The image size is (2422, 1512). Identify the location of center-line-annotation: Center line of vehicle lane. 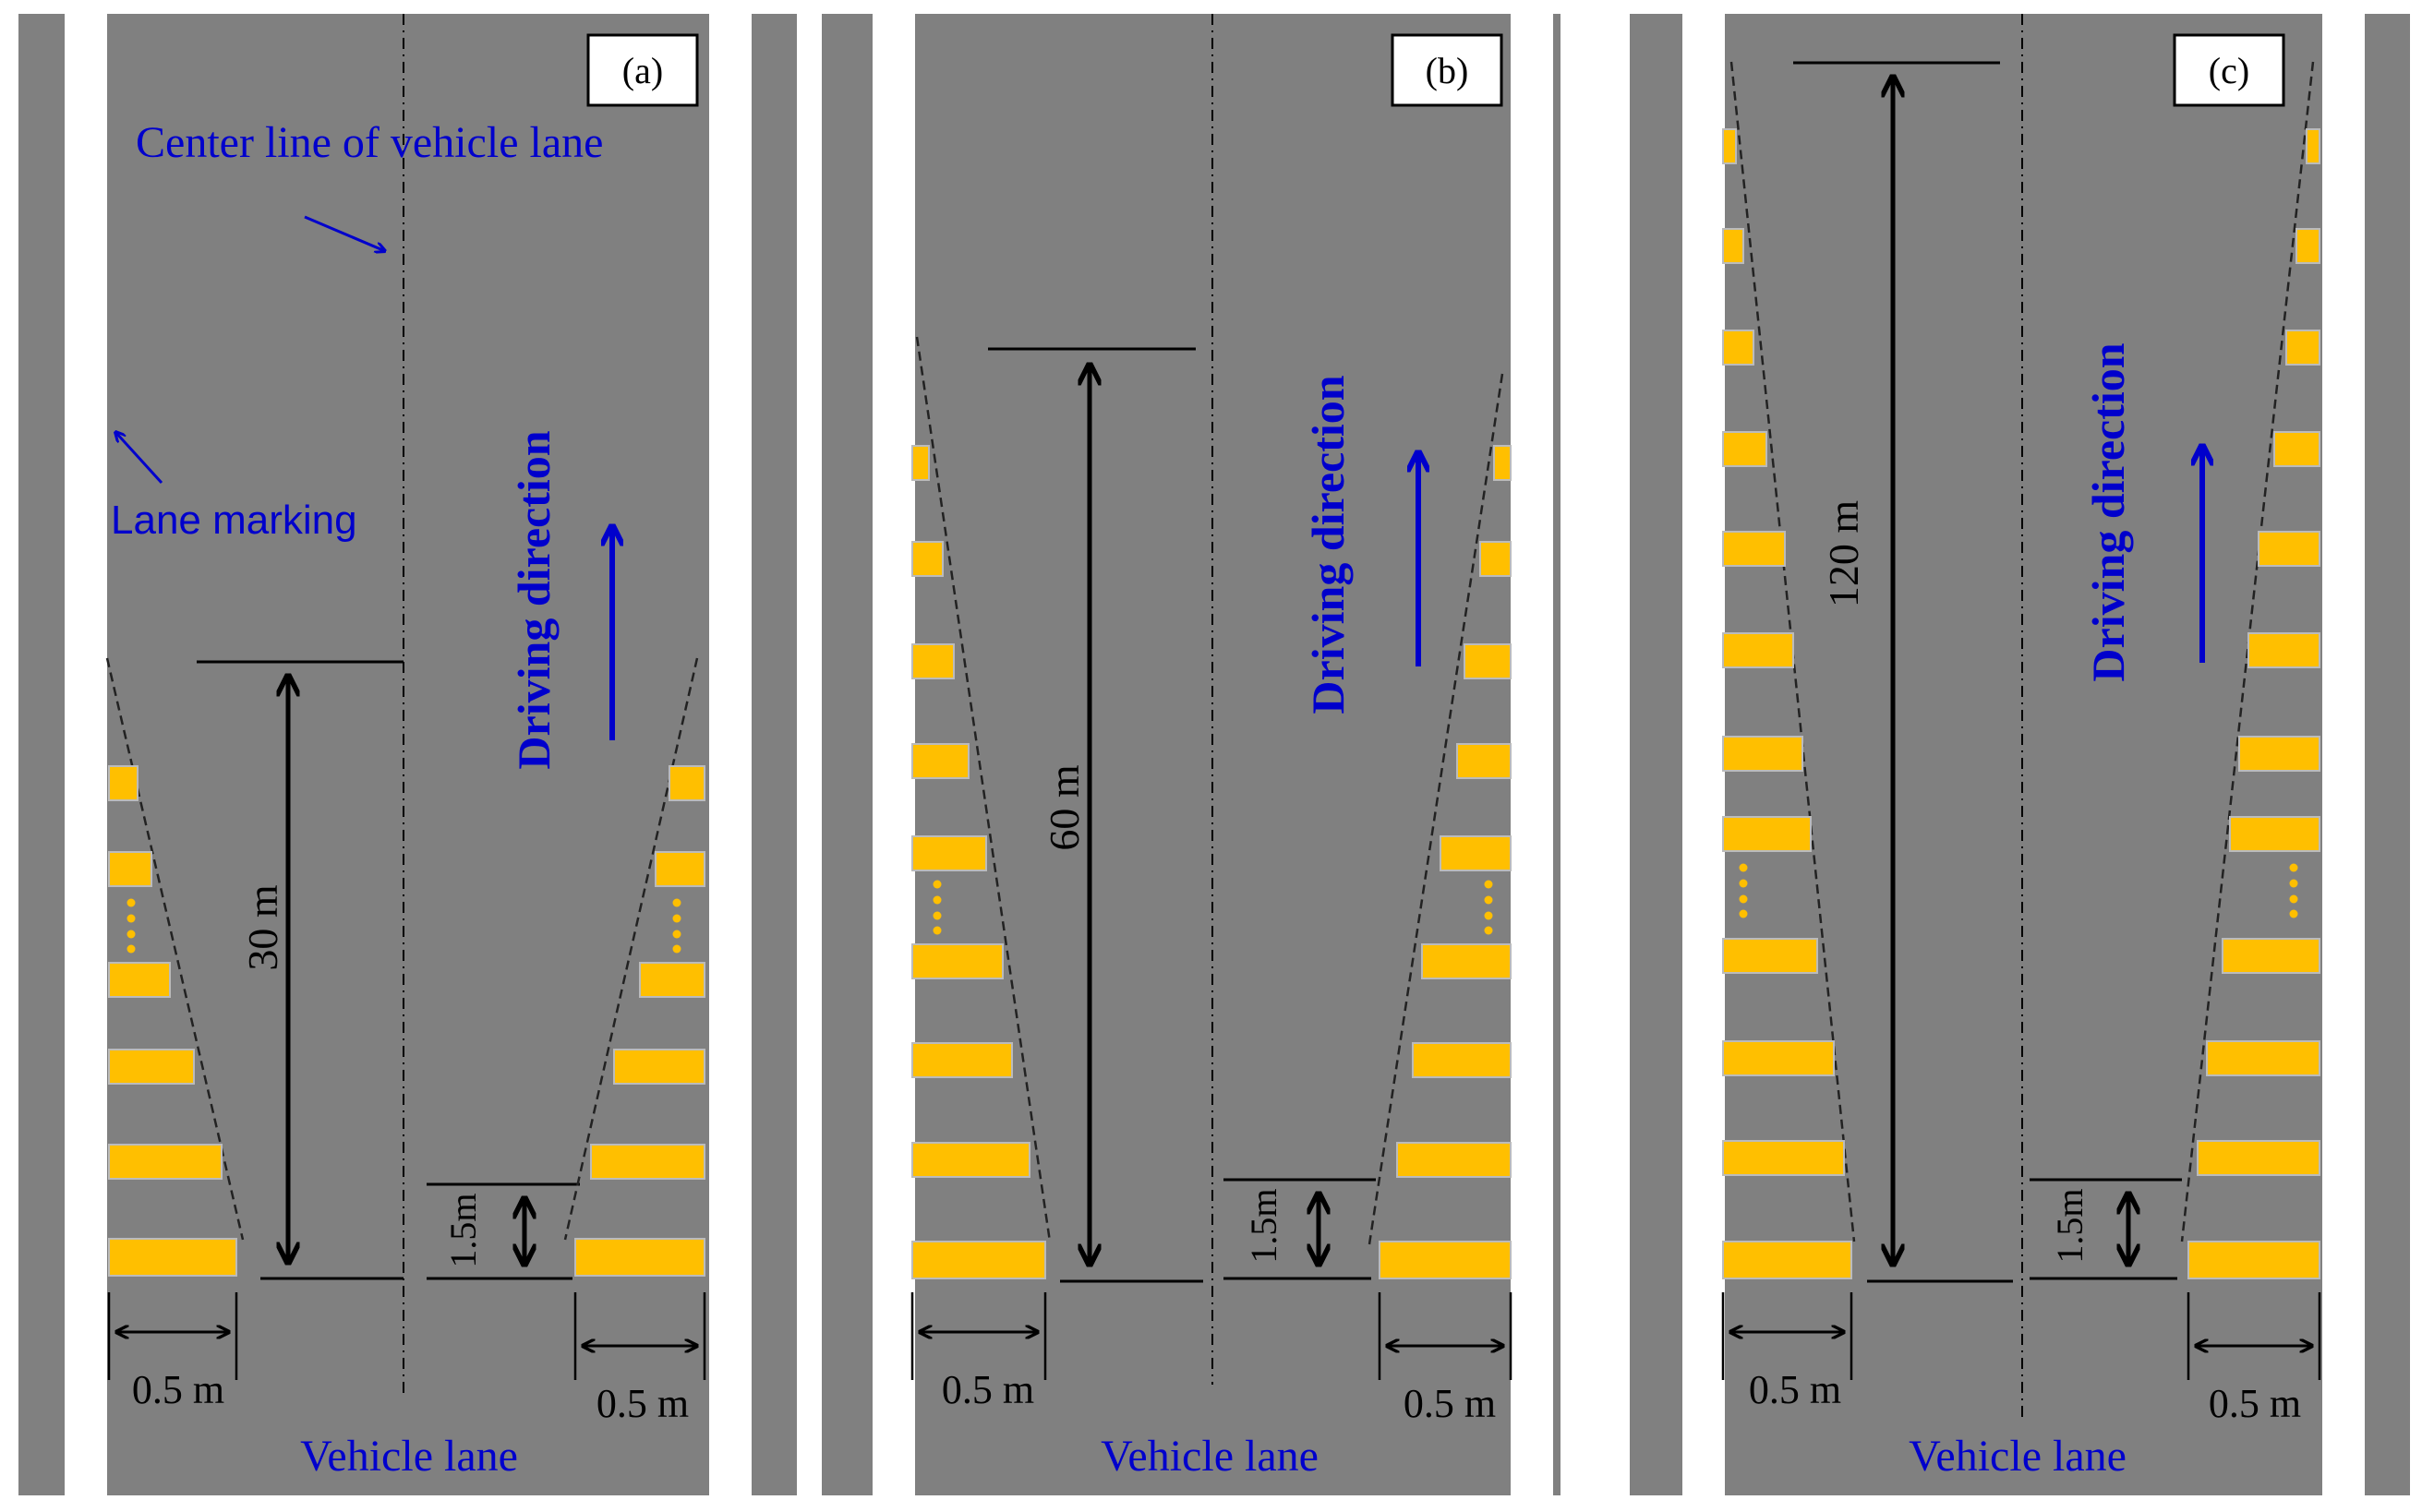
(370, 142).